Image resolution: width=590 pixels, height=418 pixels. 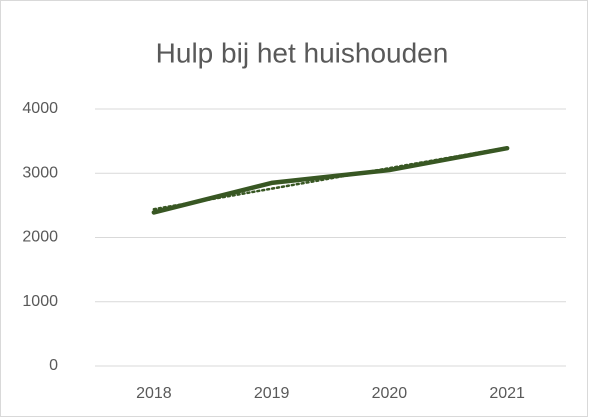 I want to click on y-tick-label: 0, so click(x=53, y=365).